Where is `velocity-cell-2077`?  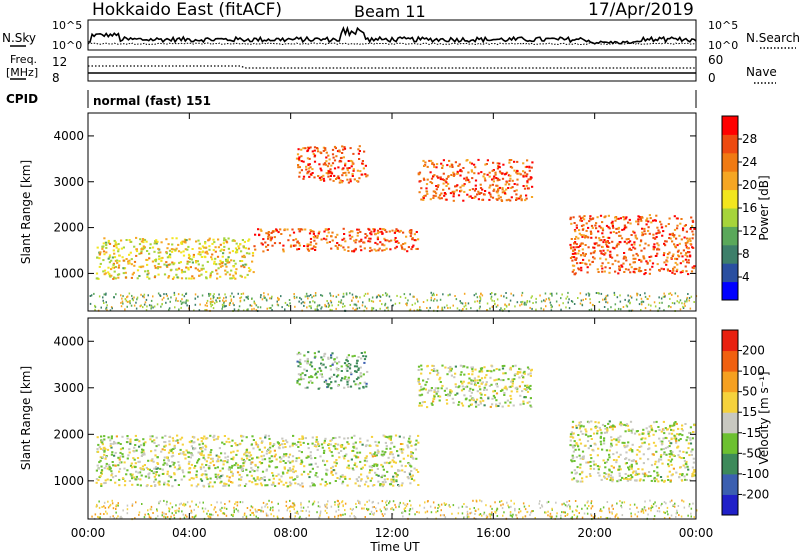 velocity-cell-2077 is located at coordinates (579, 439).